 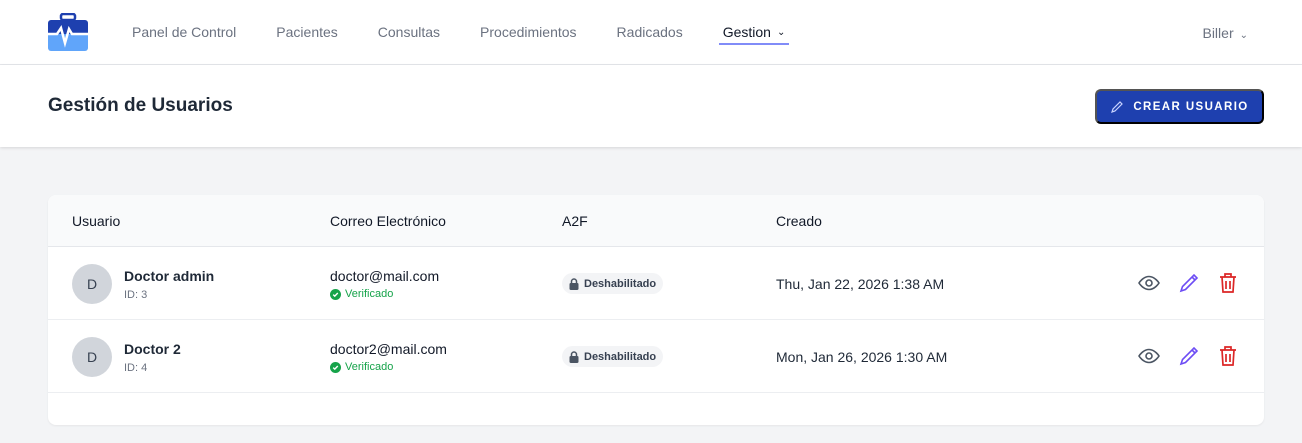 What do you see at coordinates (68, 32) in the screenshot?
I see `medical-briefcase-logo` at bounding box center [68, 32].